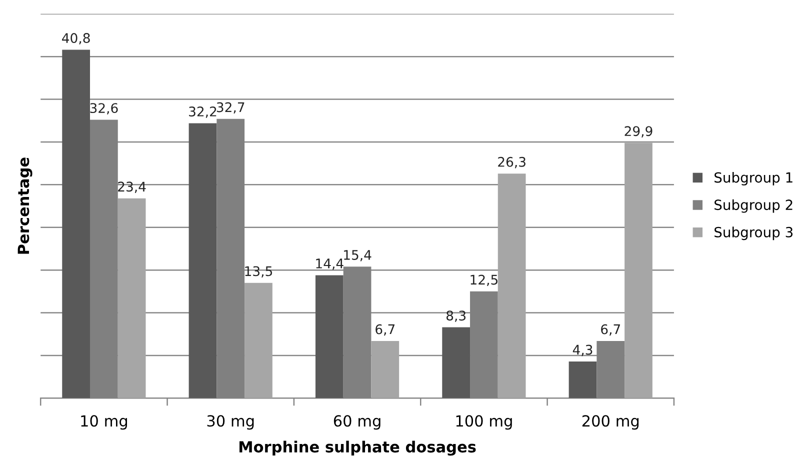 This screenshot has height=463, width=812. I want to click on data-label: 26,3, so click(512, 162).